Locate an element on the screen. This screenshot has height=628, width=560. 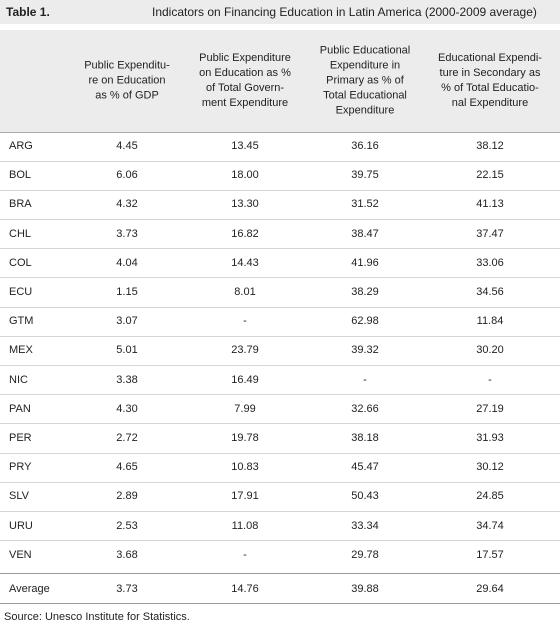
row-label: NIC is located at coordinates (18, 379).